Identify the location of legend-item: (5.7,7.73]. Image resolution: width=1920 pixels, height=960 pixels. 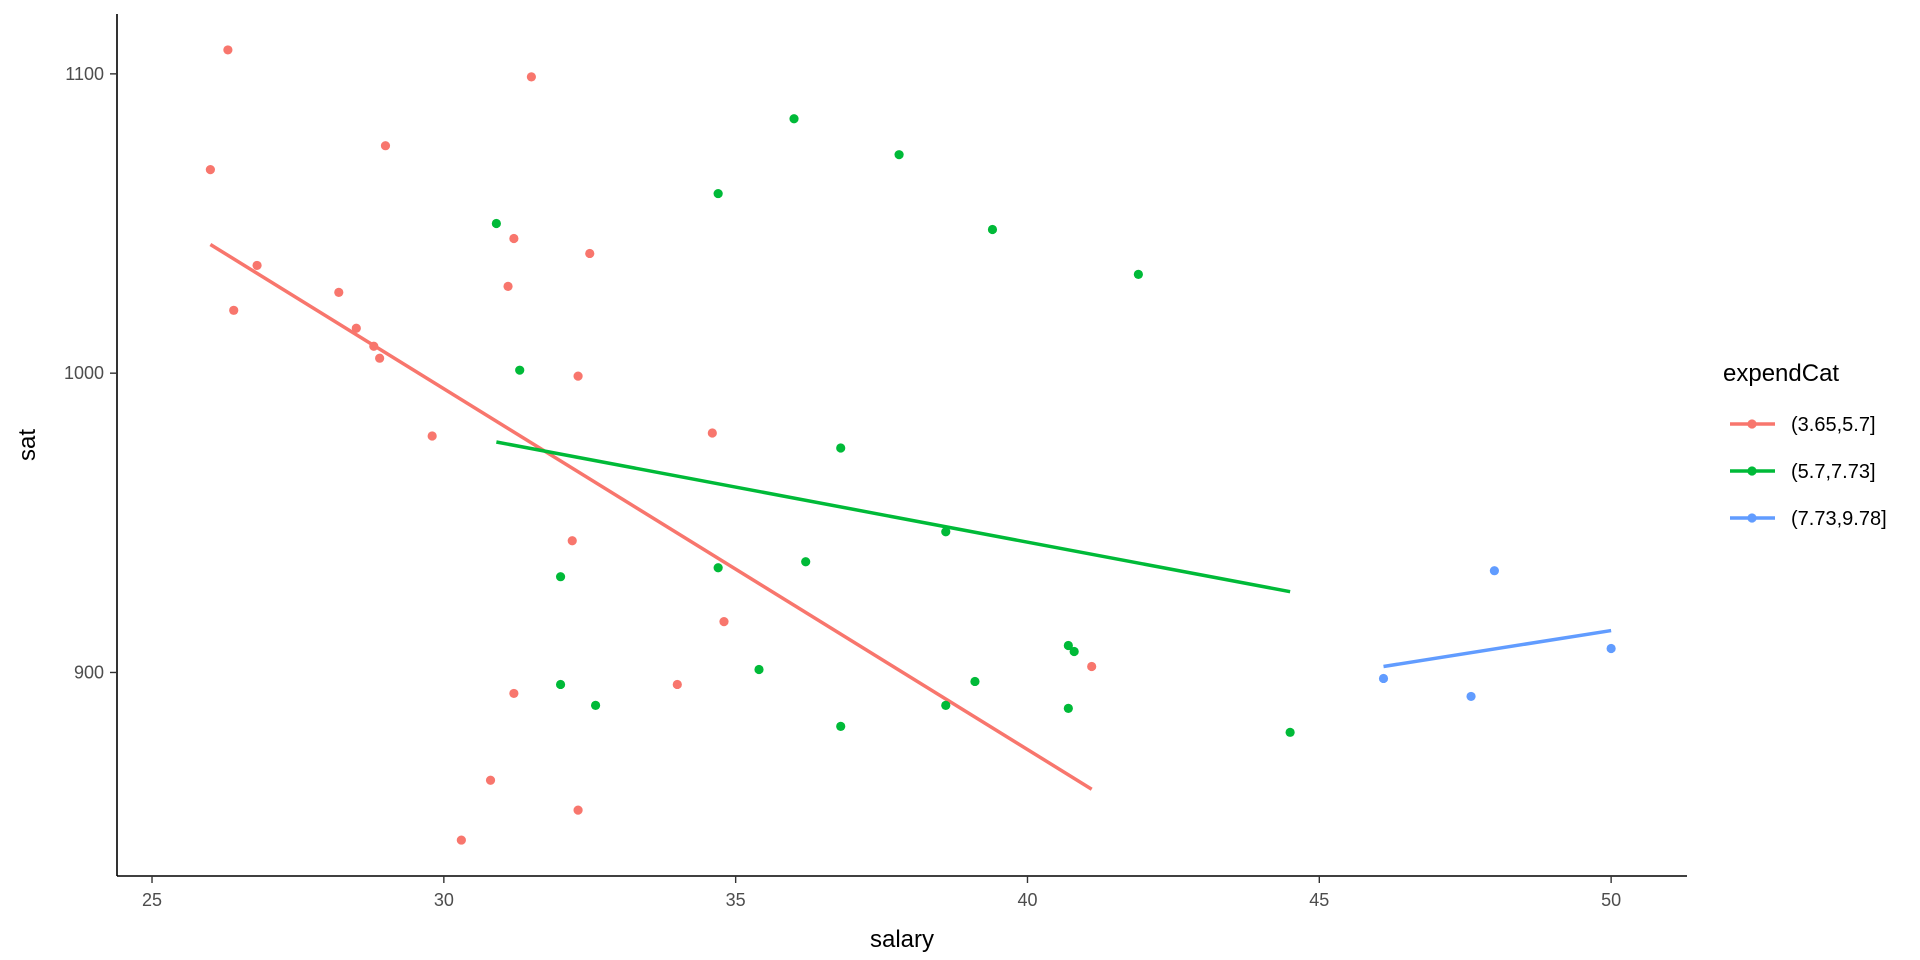
(1803, 472).